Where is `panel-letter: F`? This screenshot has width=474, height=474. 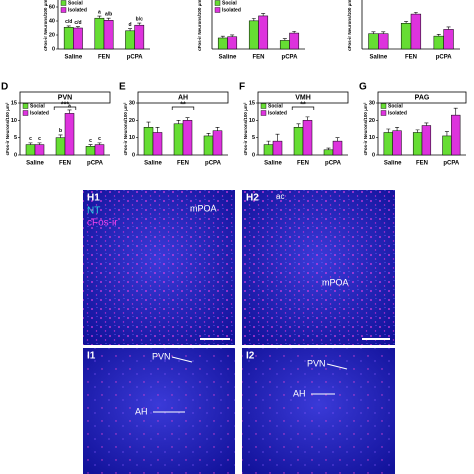 panel-letter: F is located at coordinates (242, 87).